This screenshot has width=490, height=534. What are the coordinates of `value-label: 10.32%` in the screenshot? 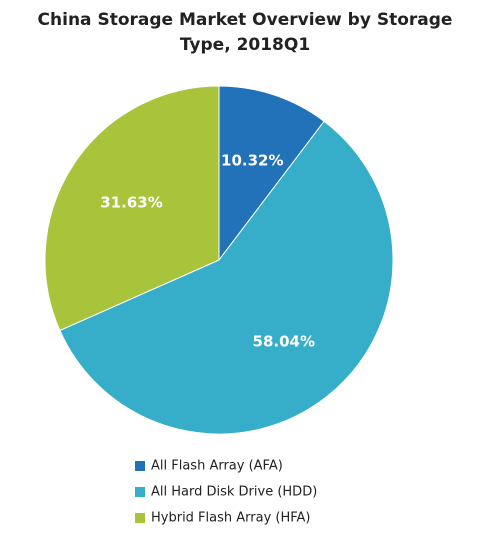 It's located at (252, 161).